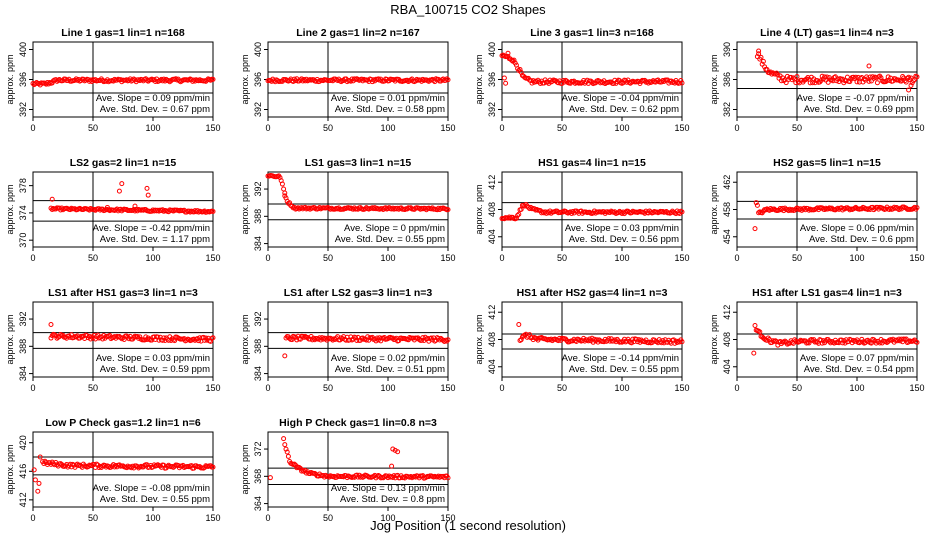 This screenshot has width=936, height=540. What do you see at coordinates (155, 109) in the screenshot?
I see `stddev-annotation: Ave. Std. Dev. = 0.67 ppm` at bounding box center [155, 109].